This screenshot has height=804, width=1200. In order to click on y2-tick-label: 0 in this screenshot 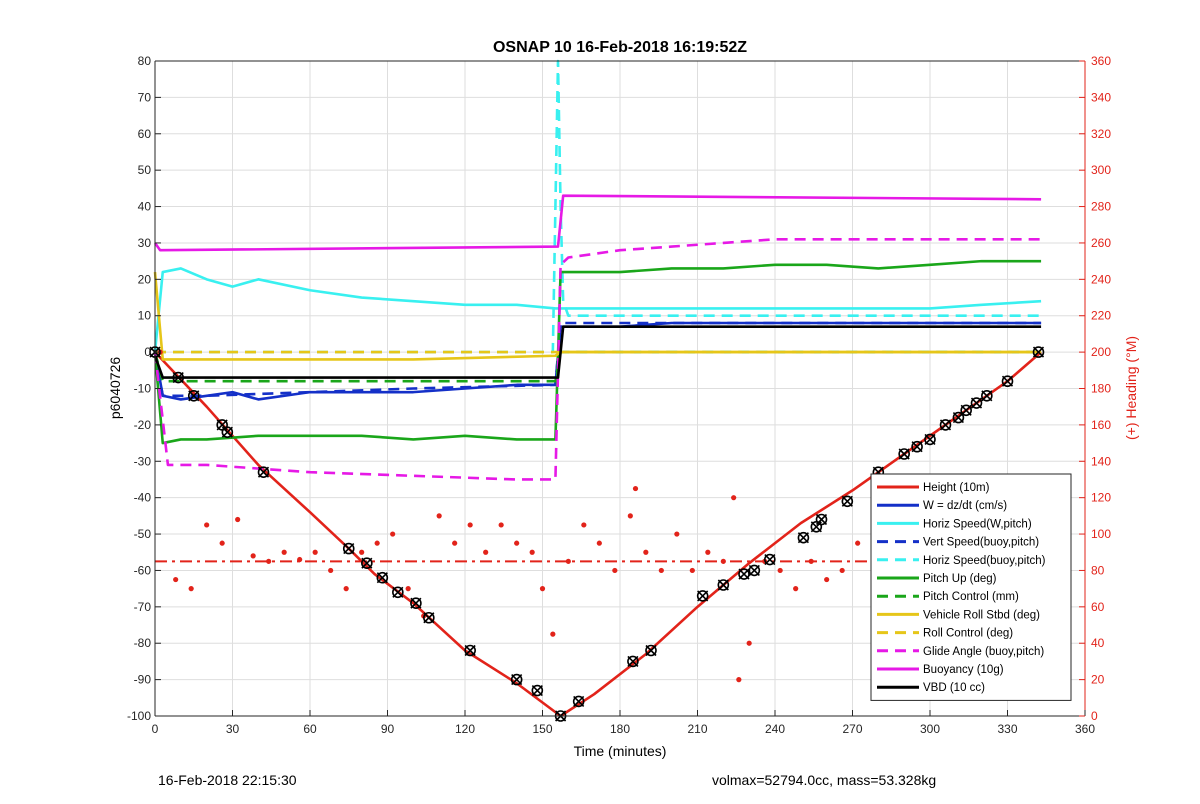, I will do `click(1094, 716)`.